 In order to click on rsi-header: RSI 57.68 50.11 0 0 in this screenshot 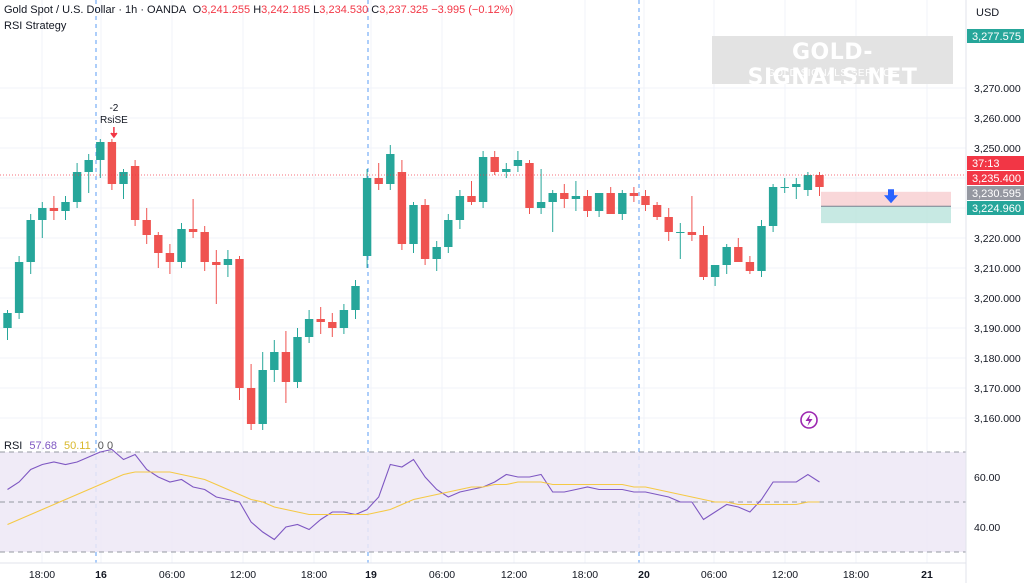, I will do `click(58, 446)`.